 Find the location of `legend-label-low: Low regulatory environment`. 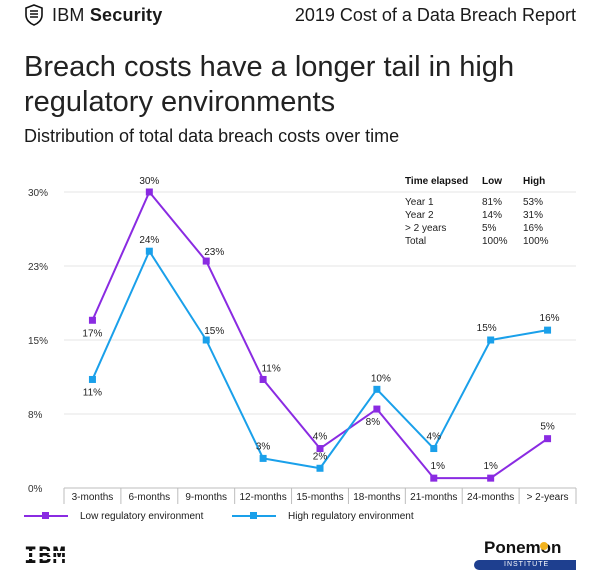

legend-label-low: Low regulatory environment is located at coordinates (142, 516).